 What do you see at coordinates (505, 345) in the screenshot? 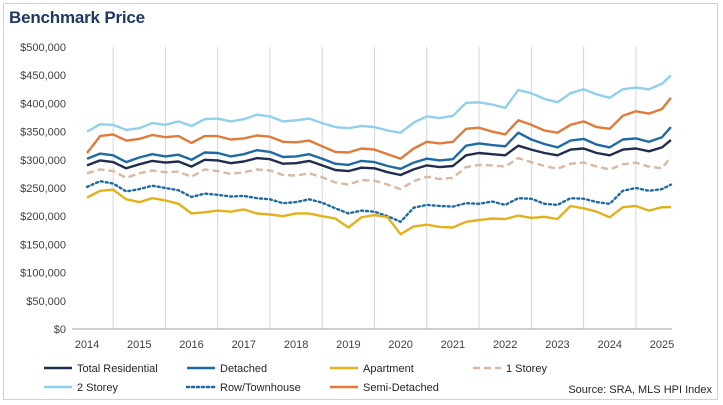
I see `x-tick-label: 2022` at bounding box center [505, 345].